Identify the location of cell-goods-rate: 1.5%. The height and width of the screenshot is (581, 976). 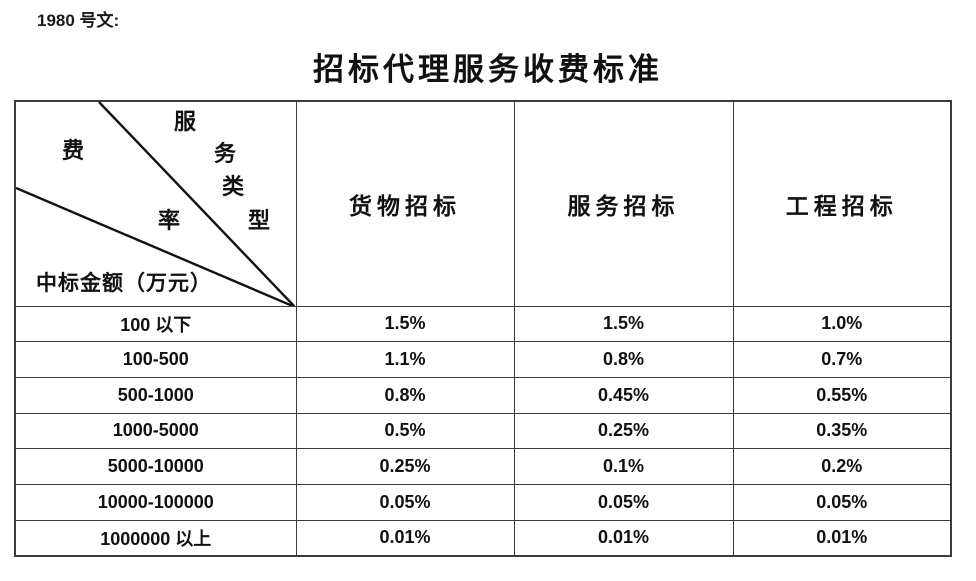
(405, 324).